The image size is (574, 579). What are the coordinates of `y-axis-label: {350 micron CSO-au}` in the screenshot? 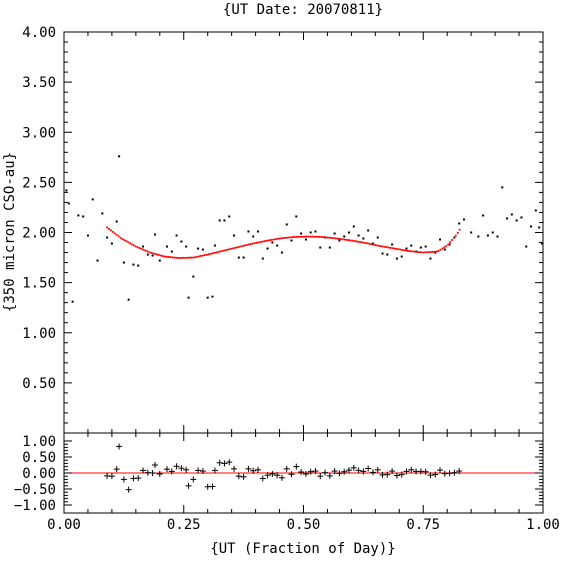 It's located at (10, 232).